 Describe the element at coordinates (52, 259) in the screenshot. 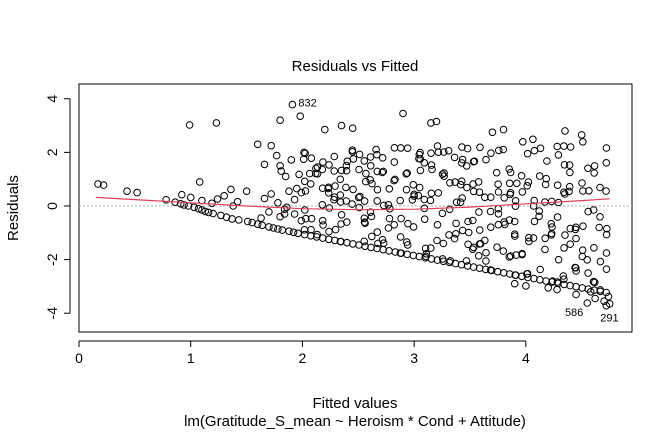

I see `y-tick-label: -2` at that location.